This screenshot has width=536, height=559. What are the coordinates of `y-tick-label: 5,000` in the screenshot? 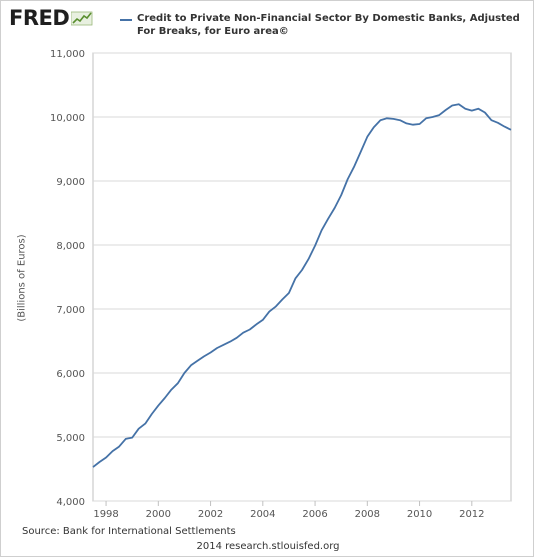 It's located at (70, 438).